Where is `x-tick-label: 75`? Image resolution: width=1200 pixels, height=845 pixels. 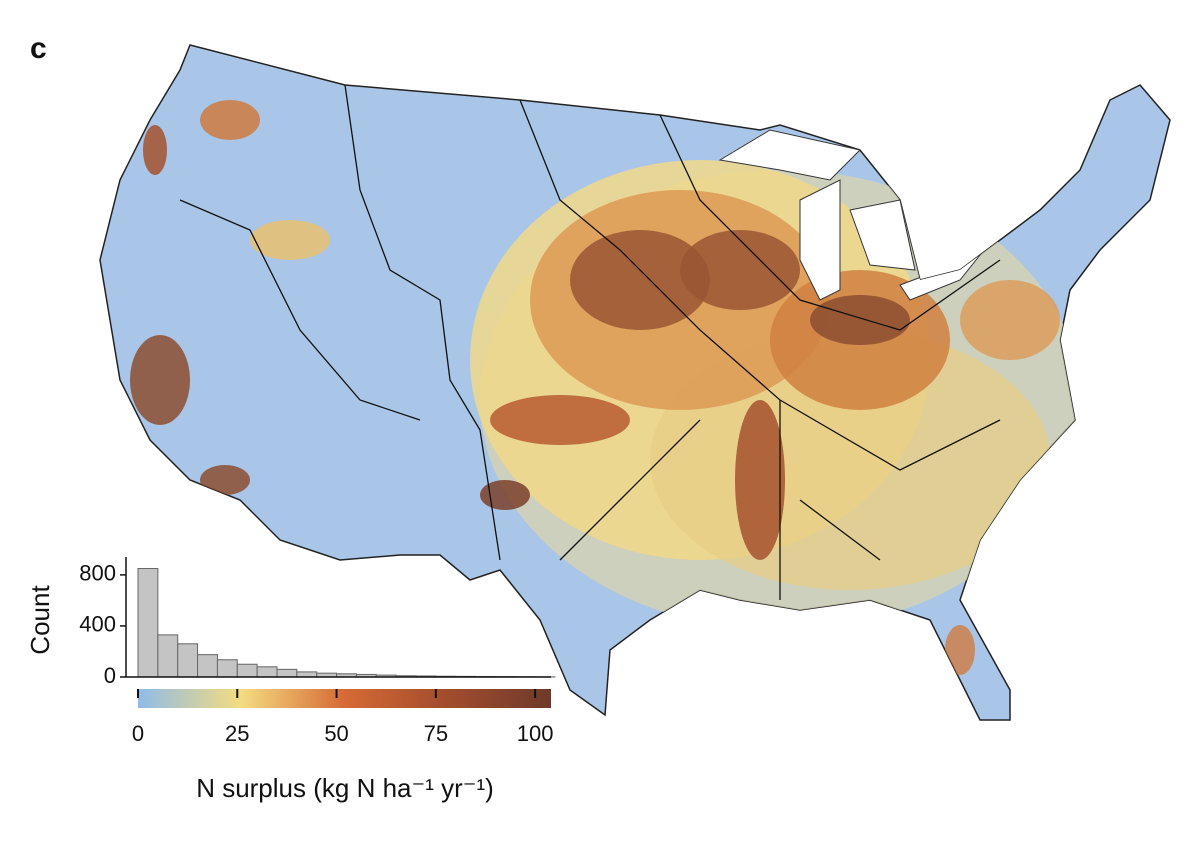
x-tick-label: 75 is located at coordinates (436, 733).